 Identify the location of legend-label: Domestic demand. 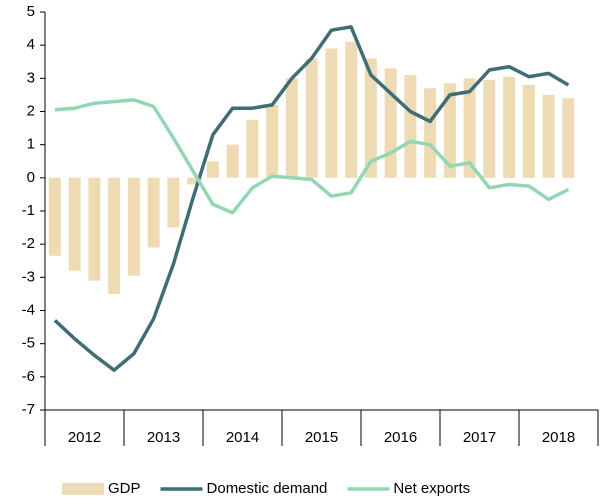
(267, 488).